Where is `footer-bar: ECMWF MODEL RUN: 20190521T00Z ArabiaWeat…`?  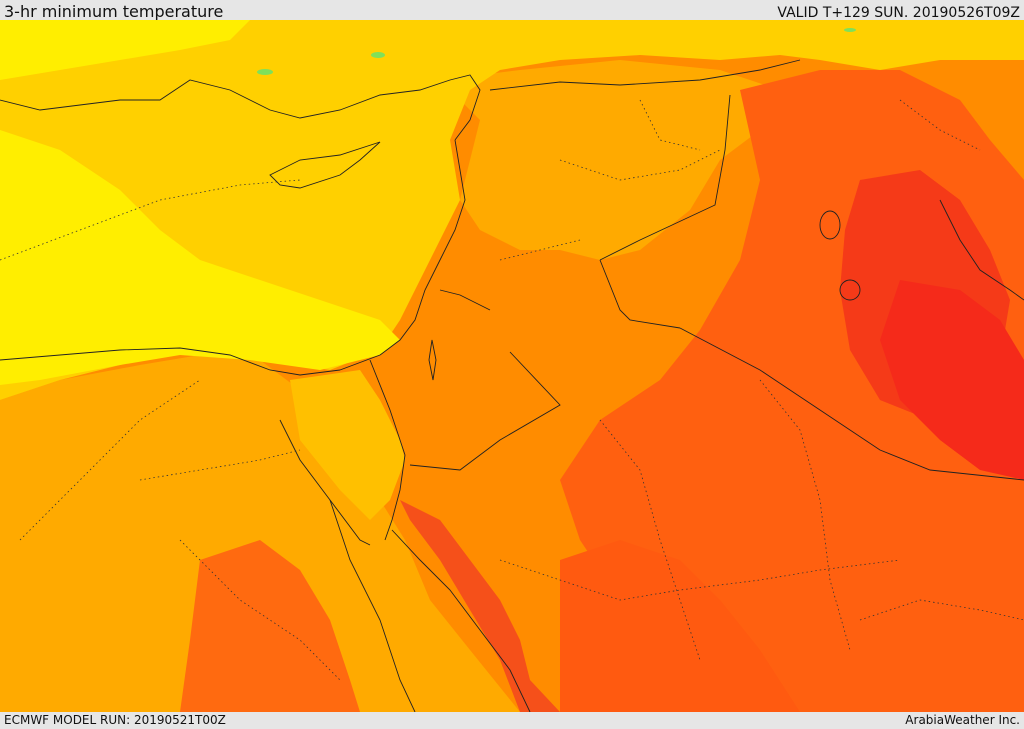
footer-bar: ECMWF MODEL RUN: 20190521T00Z ArabiaWeat… is located at coordinates (512, 720).